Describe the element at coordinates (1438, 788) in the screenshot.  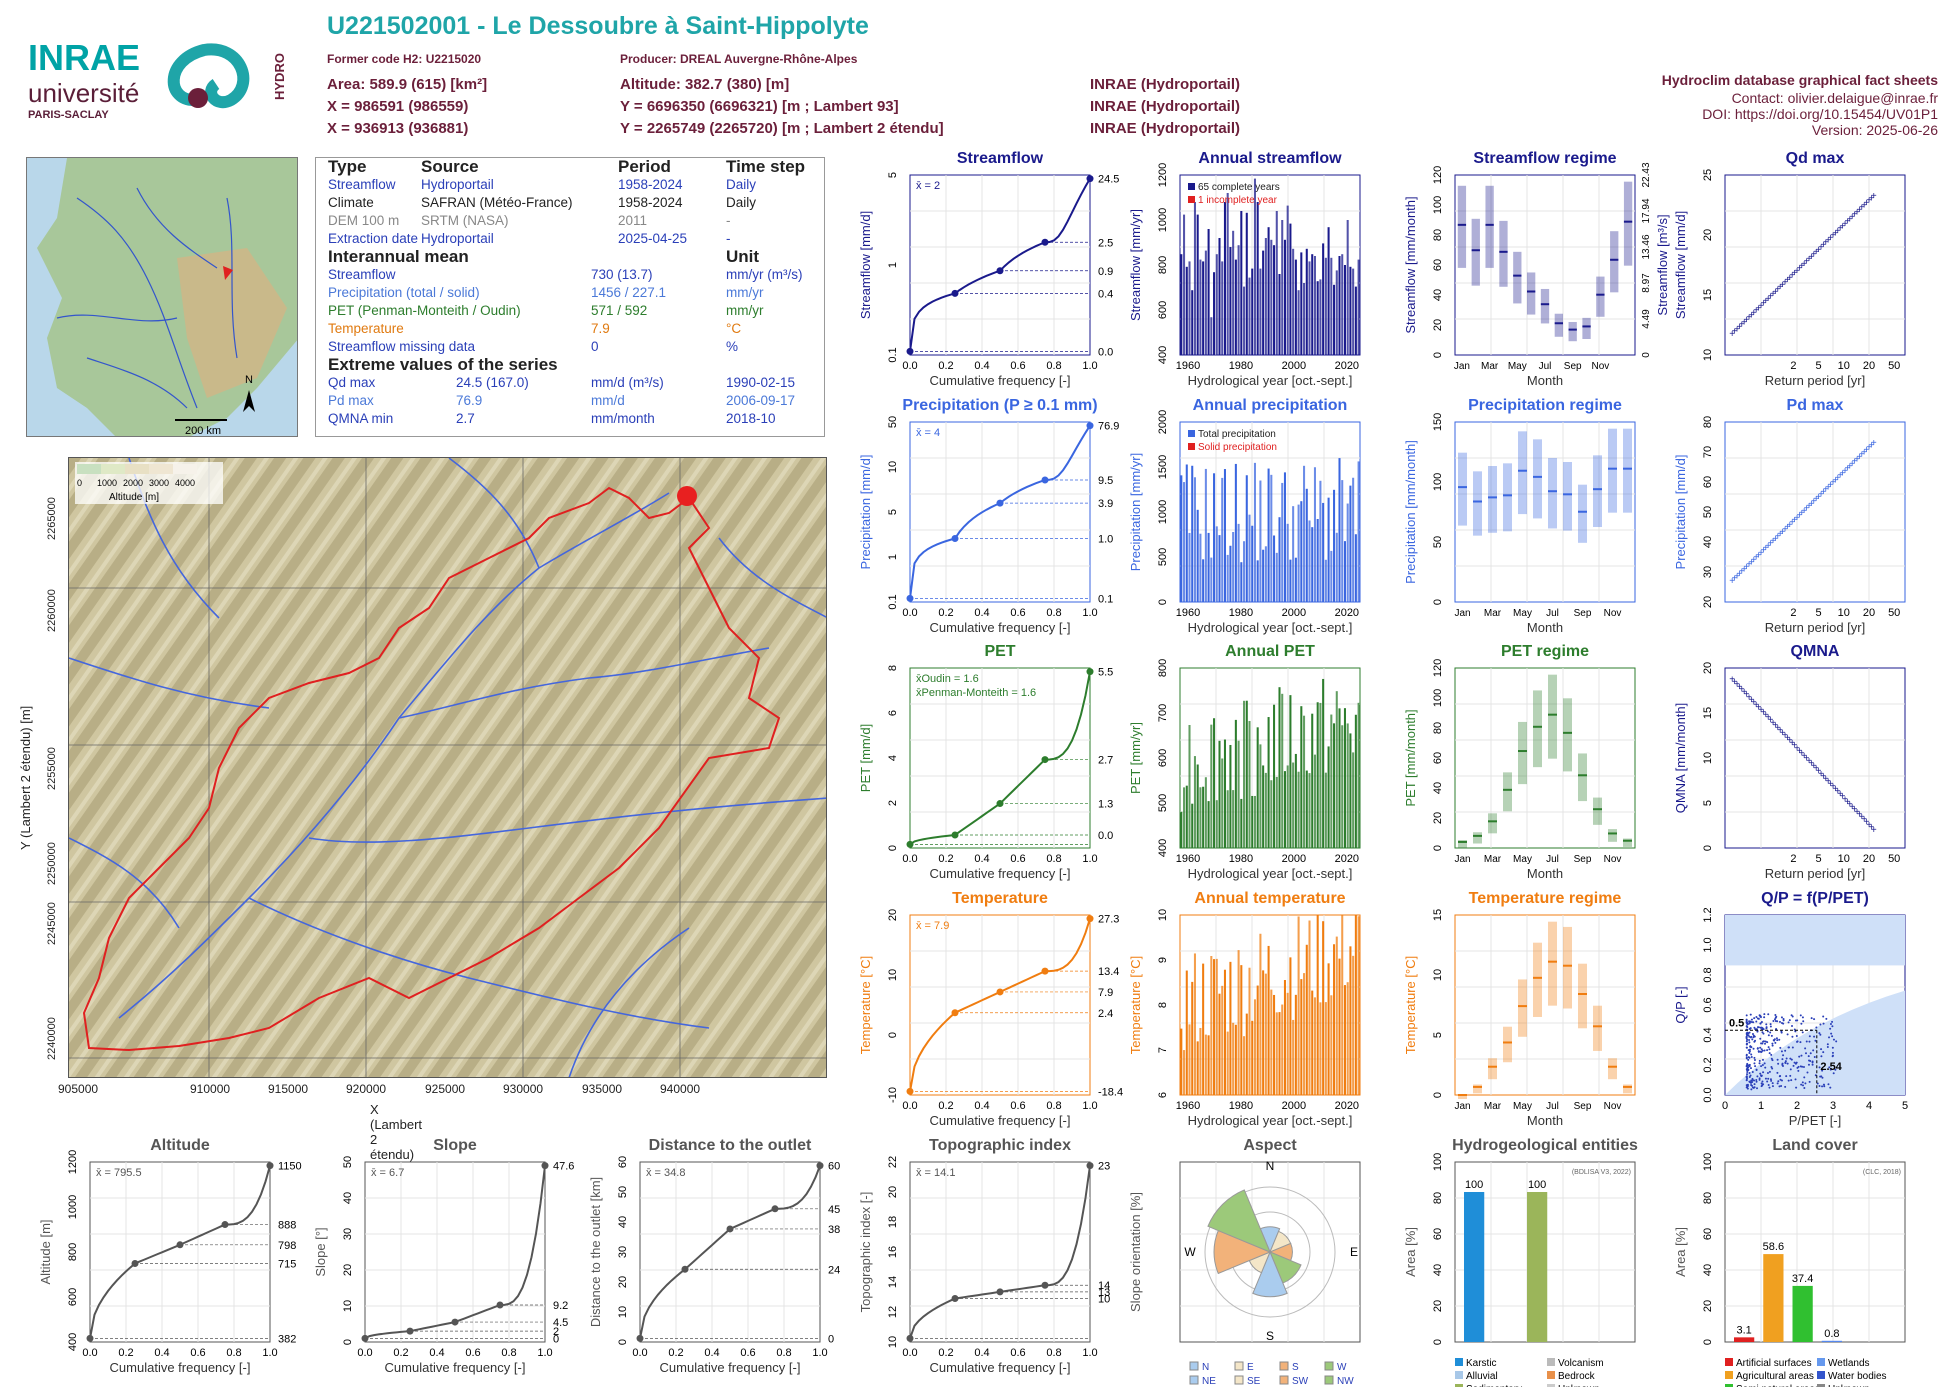
I see `y-tick: 40` at that location.